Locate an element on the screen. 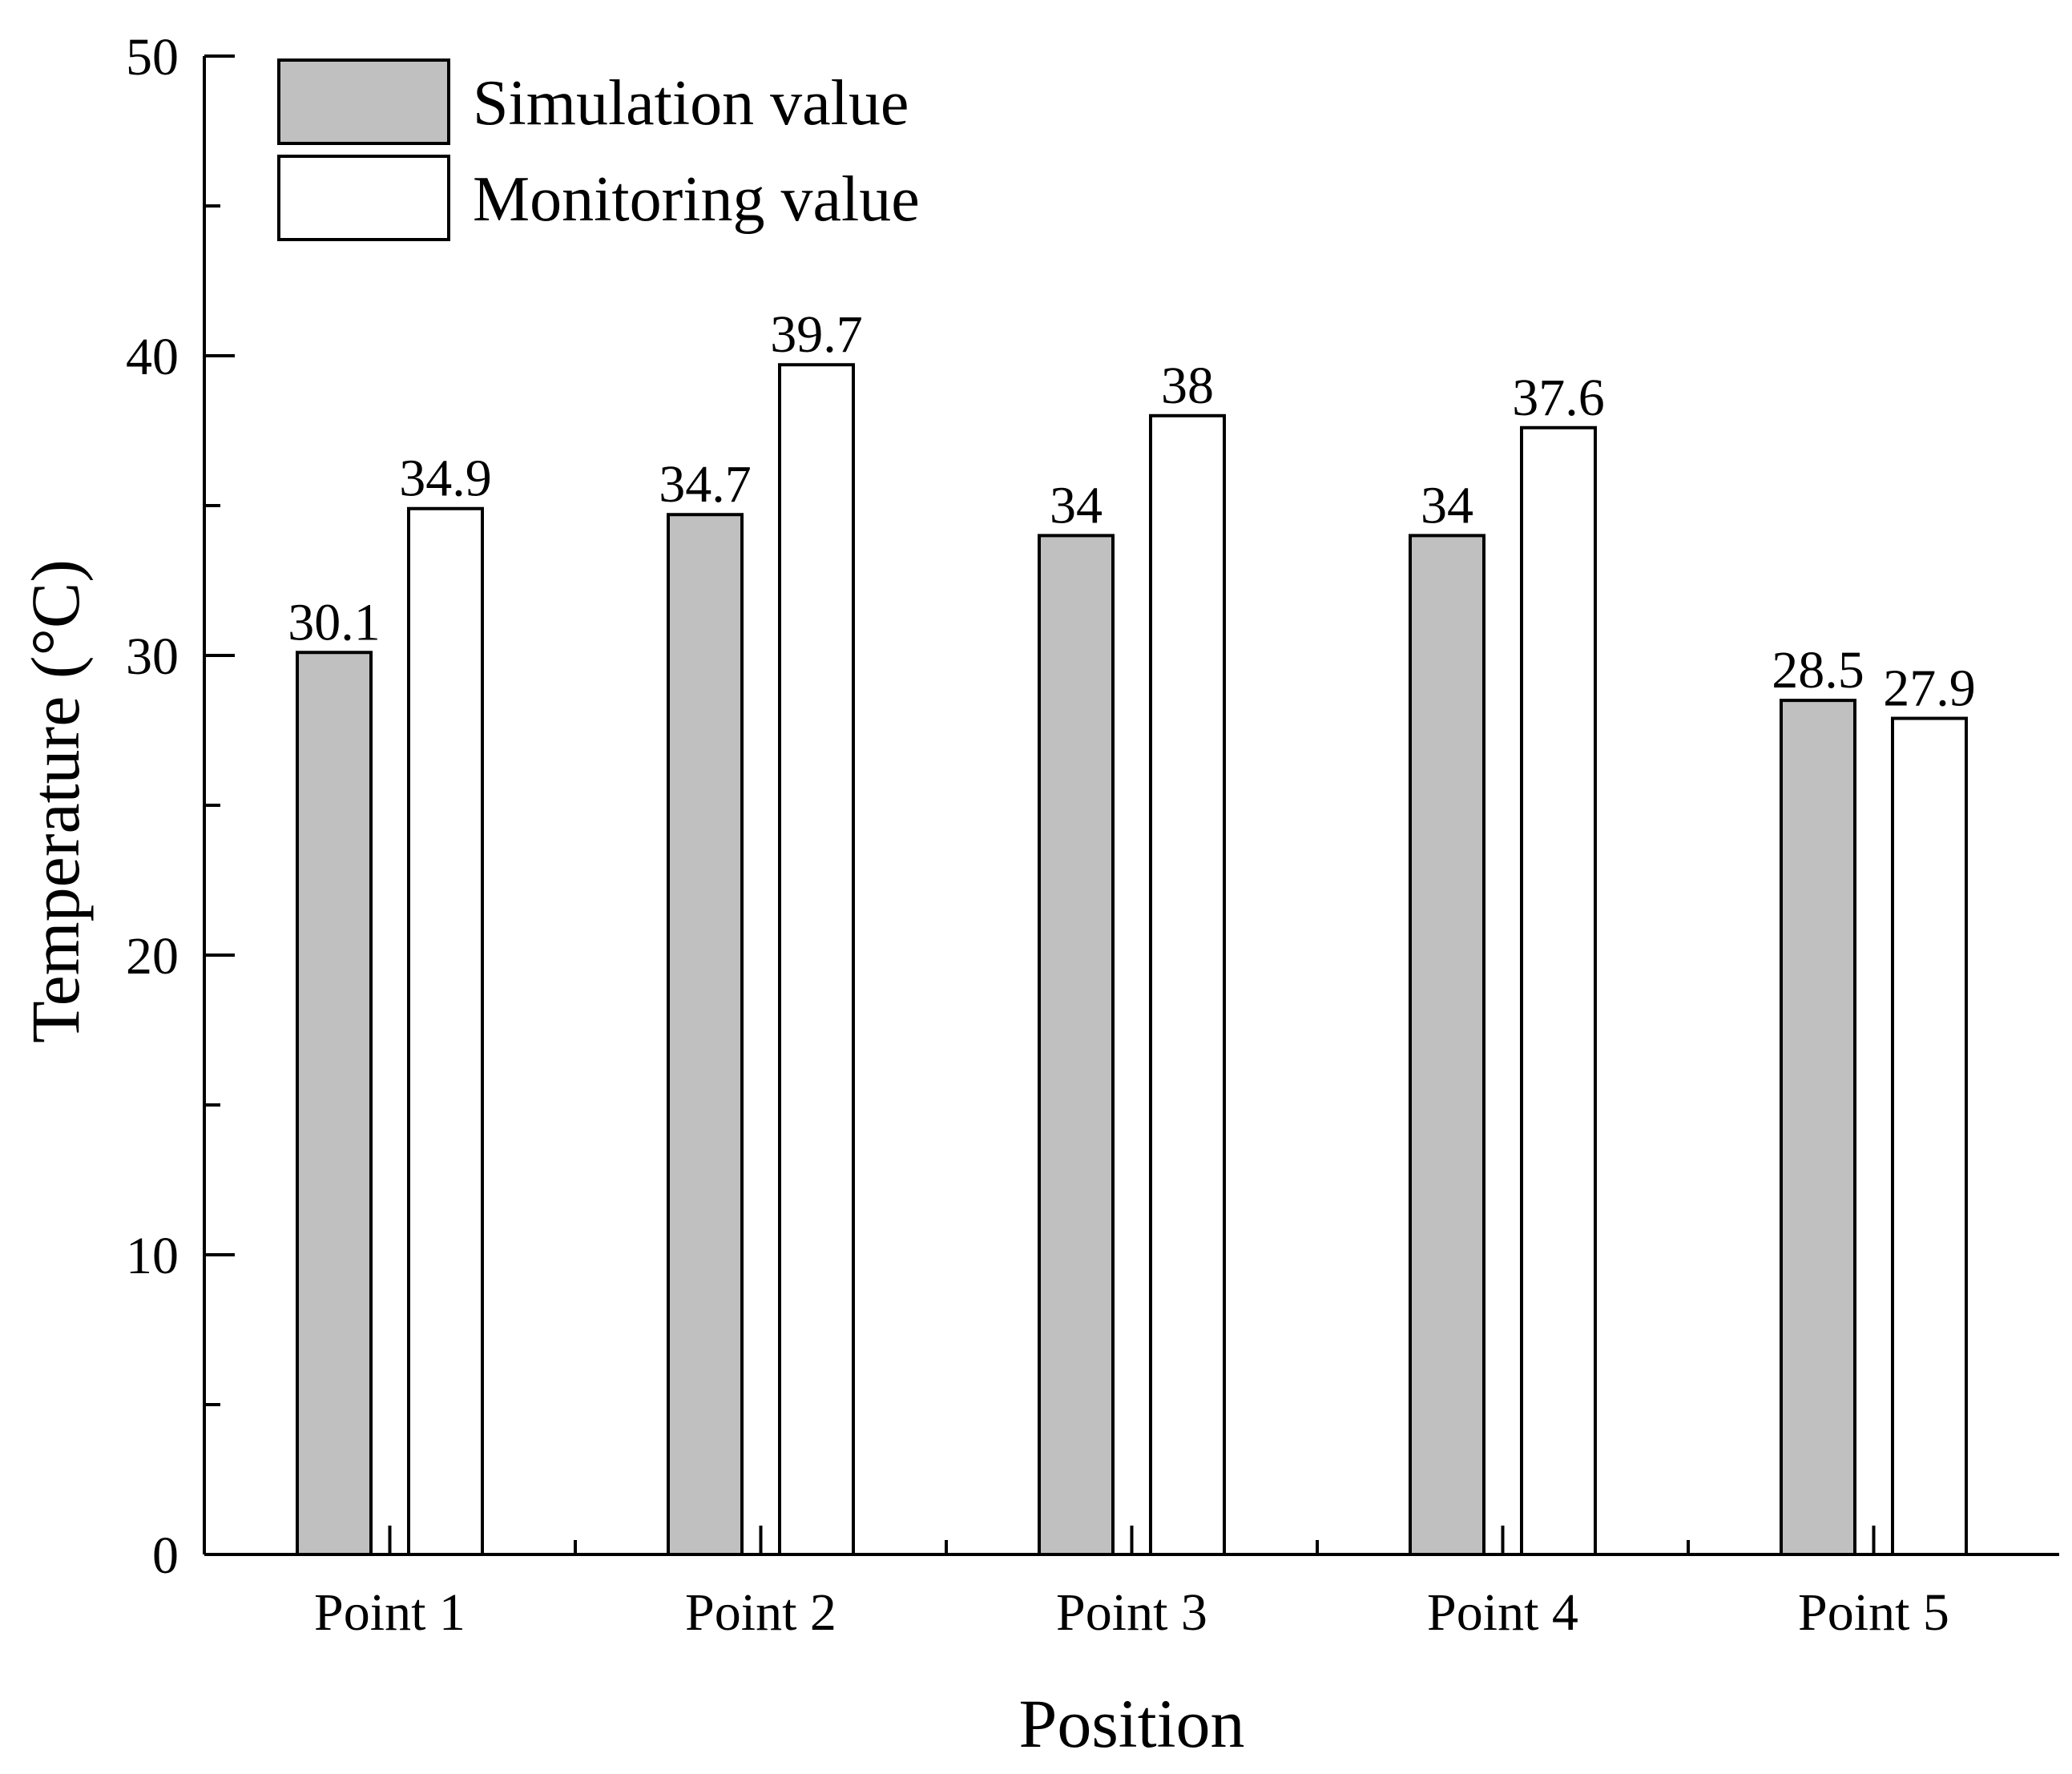 This screenshot has height=1774, width=2072. legend-swatch-monitoring is located at coordinates (363, 198).